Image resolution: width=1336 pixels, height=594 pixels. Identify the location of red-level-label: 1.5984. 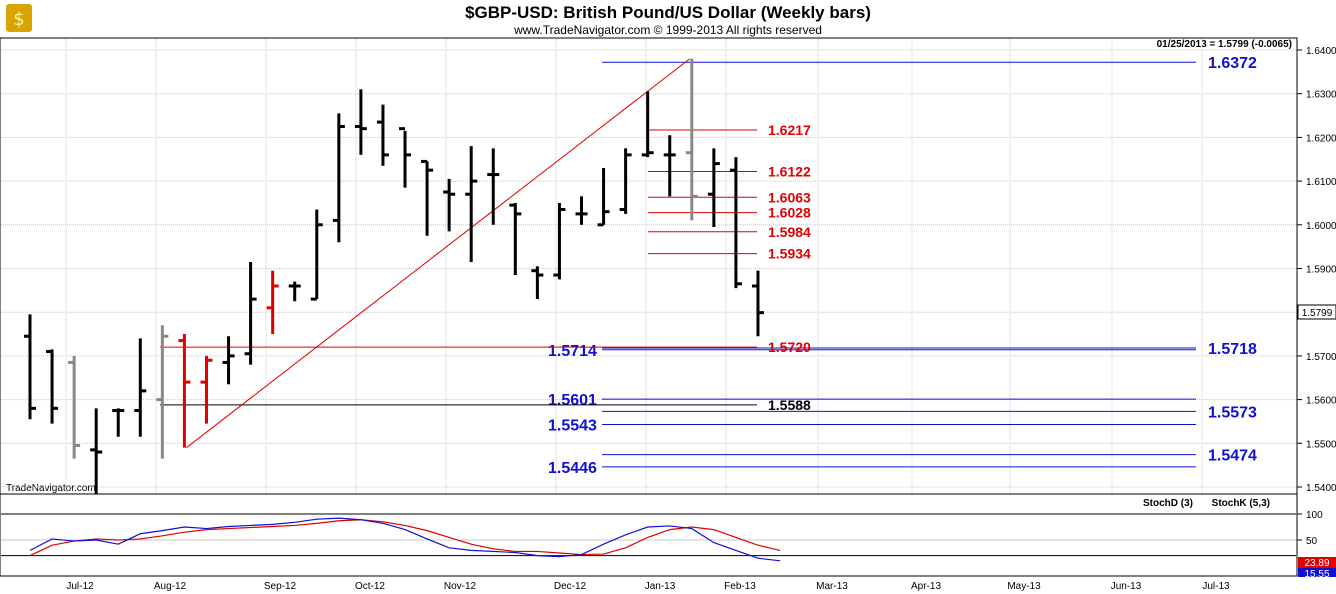
(789, 232).